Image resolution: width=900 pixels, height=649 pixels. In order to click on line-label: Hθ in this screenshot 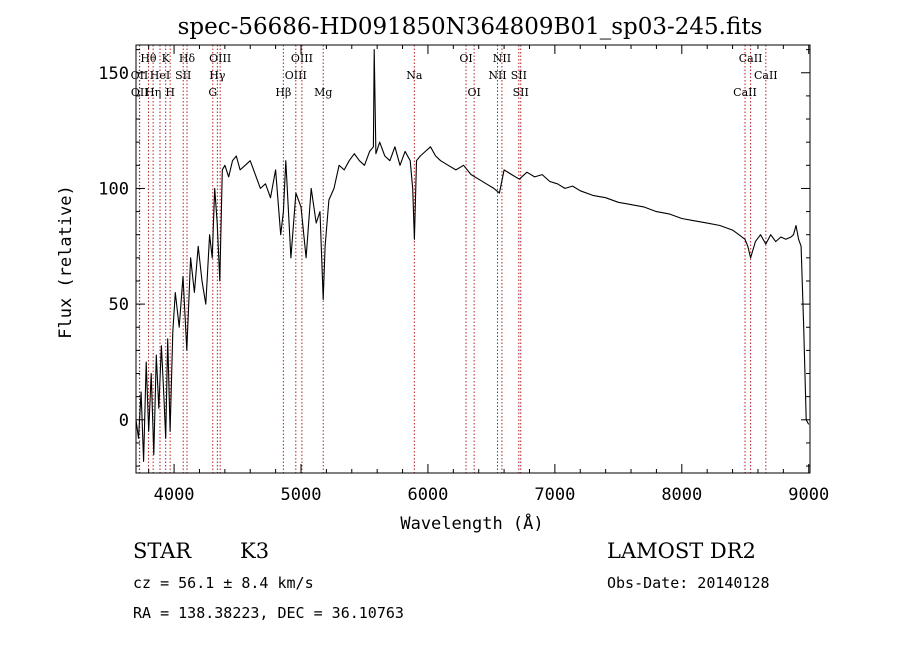, I will do `click(148, 58)`.